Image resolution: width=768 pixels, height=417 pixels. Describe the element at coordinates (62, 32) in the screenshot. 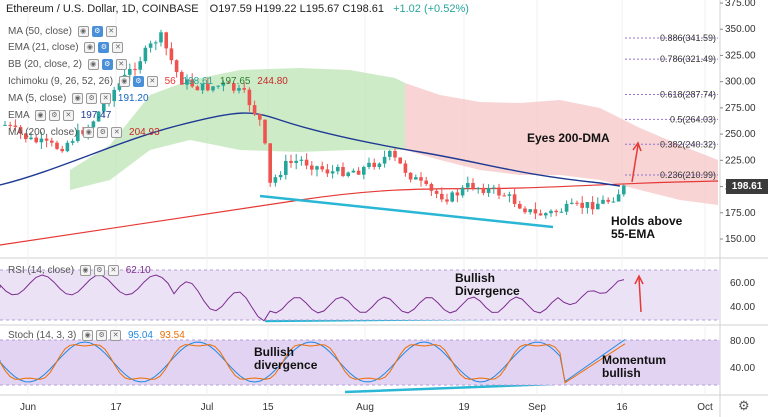

I see `legend-ma50: MA (50, close) ◉ ⚙ ✕` at that location.